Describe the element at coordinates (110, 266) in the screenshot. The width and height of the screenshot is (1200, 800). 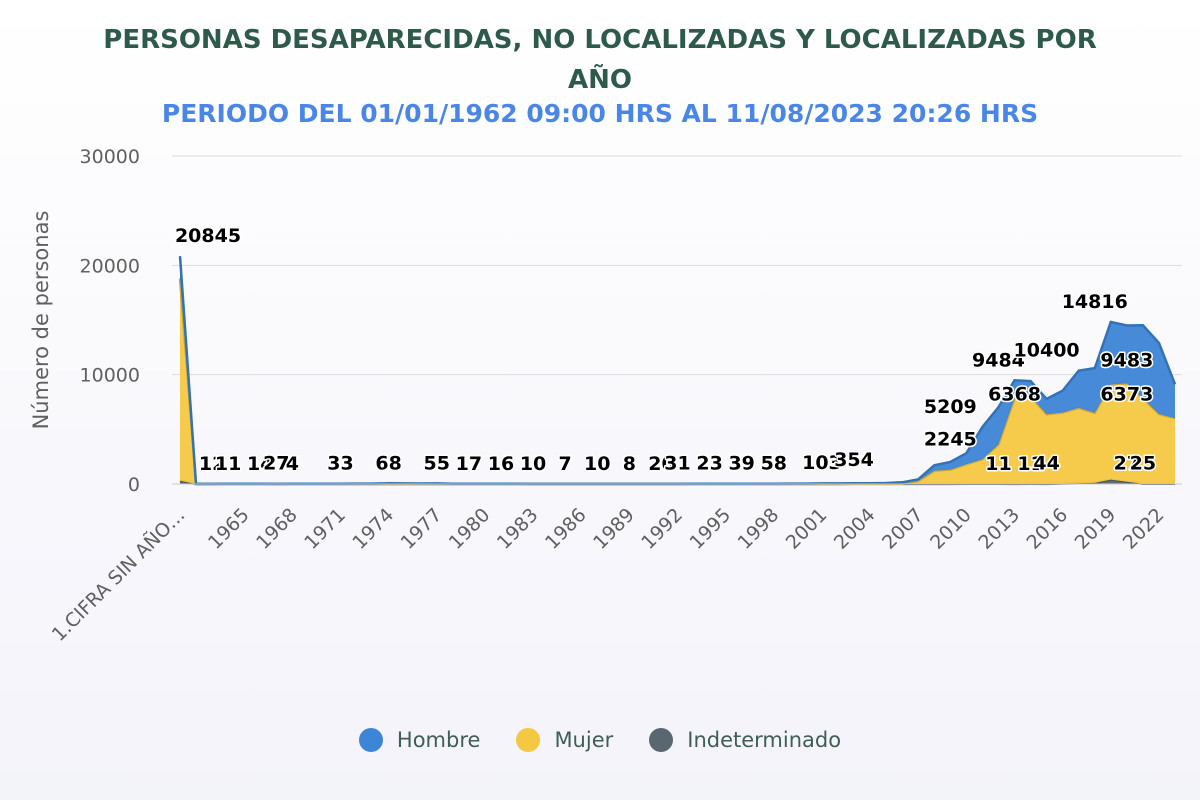
I see `y-tick-label: 20000` at that location.